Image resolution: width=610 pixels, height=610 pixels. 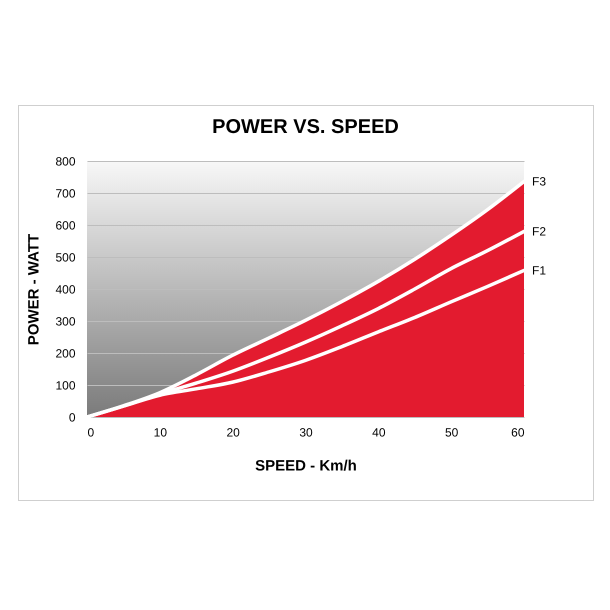 I want to click on x-tick-label: 30, so click(x=306, y=433).